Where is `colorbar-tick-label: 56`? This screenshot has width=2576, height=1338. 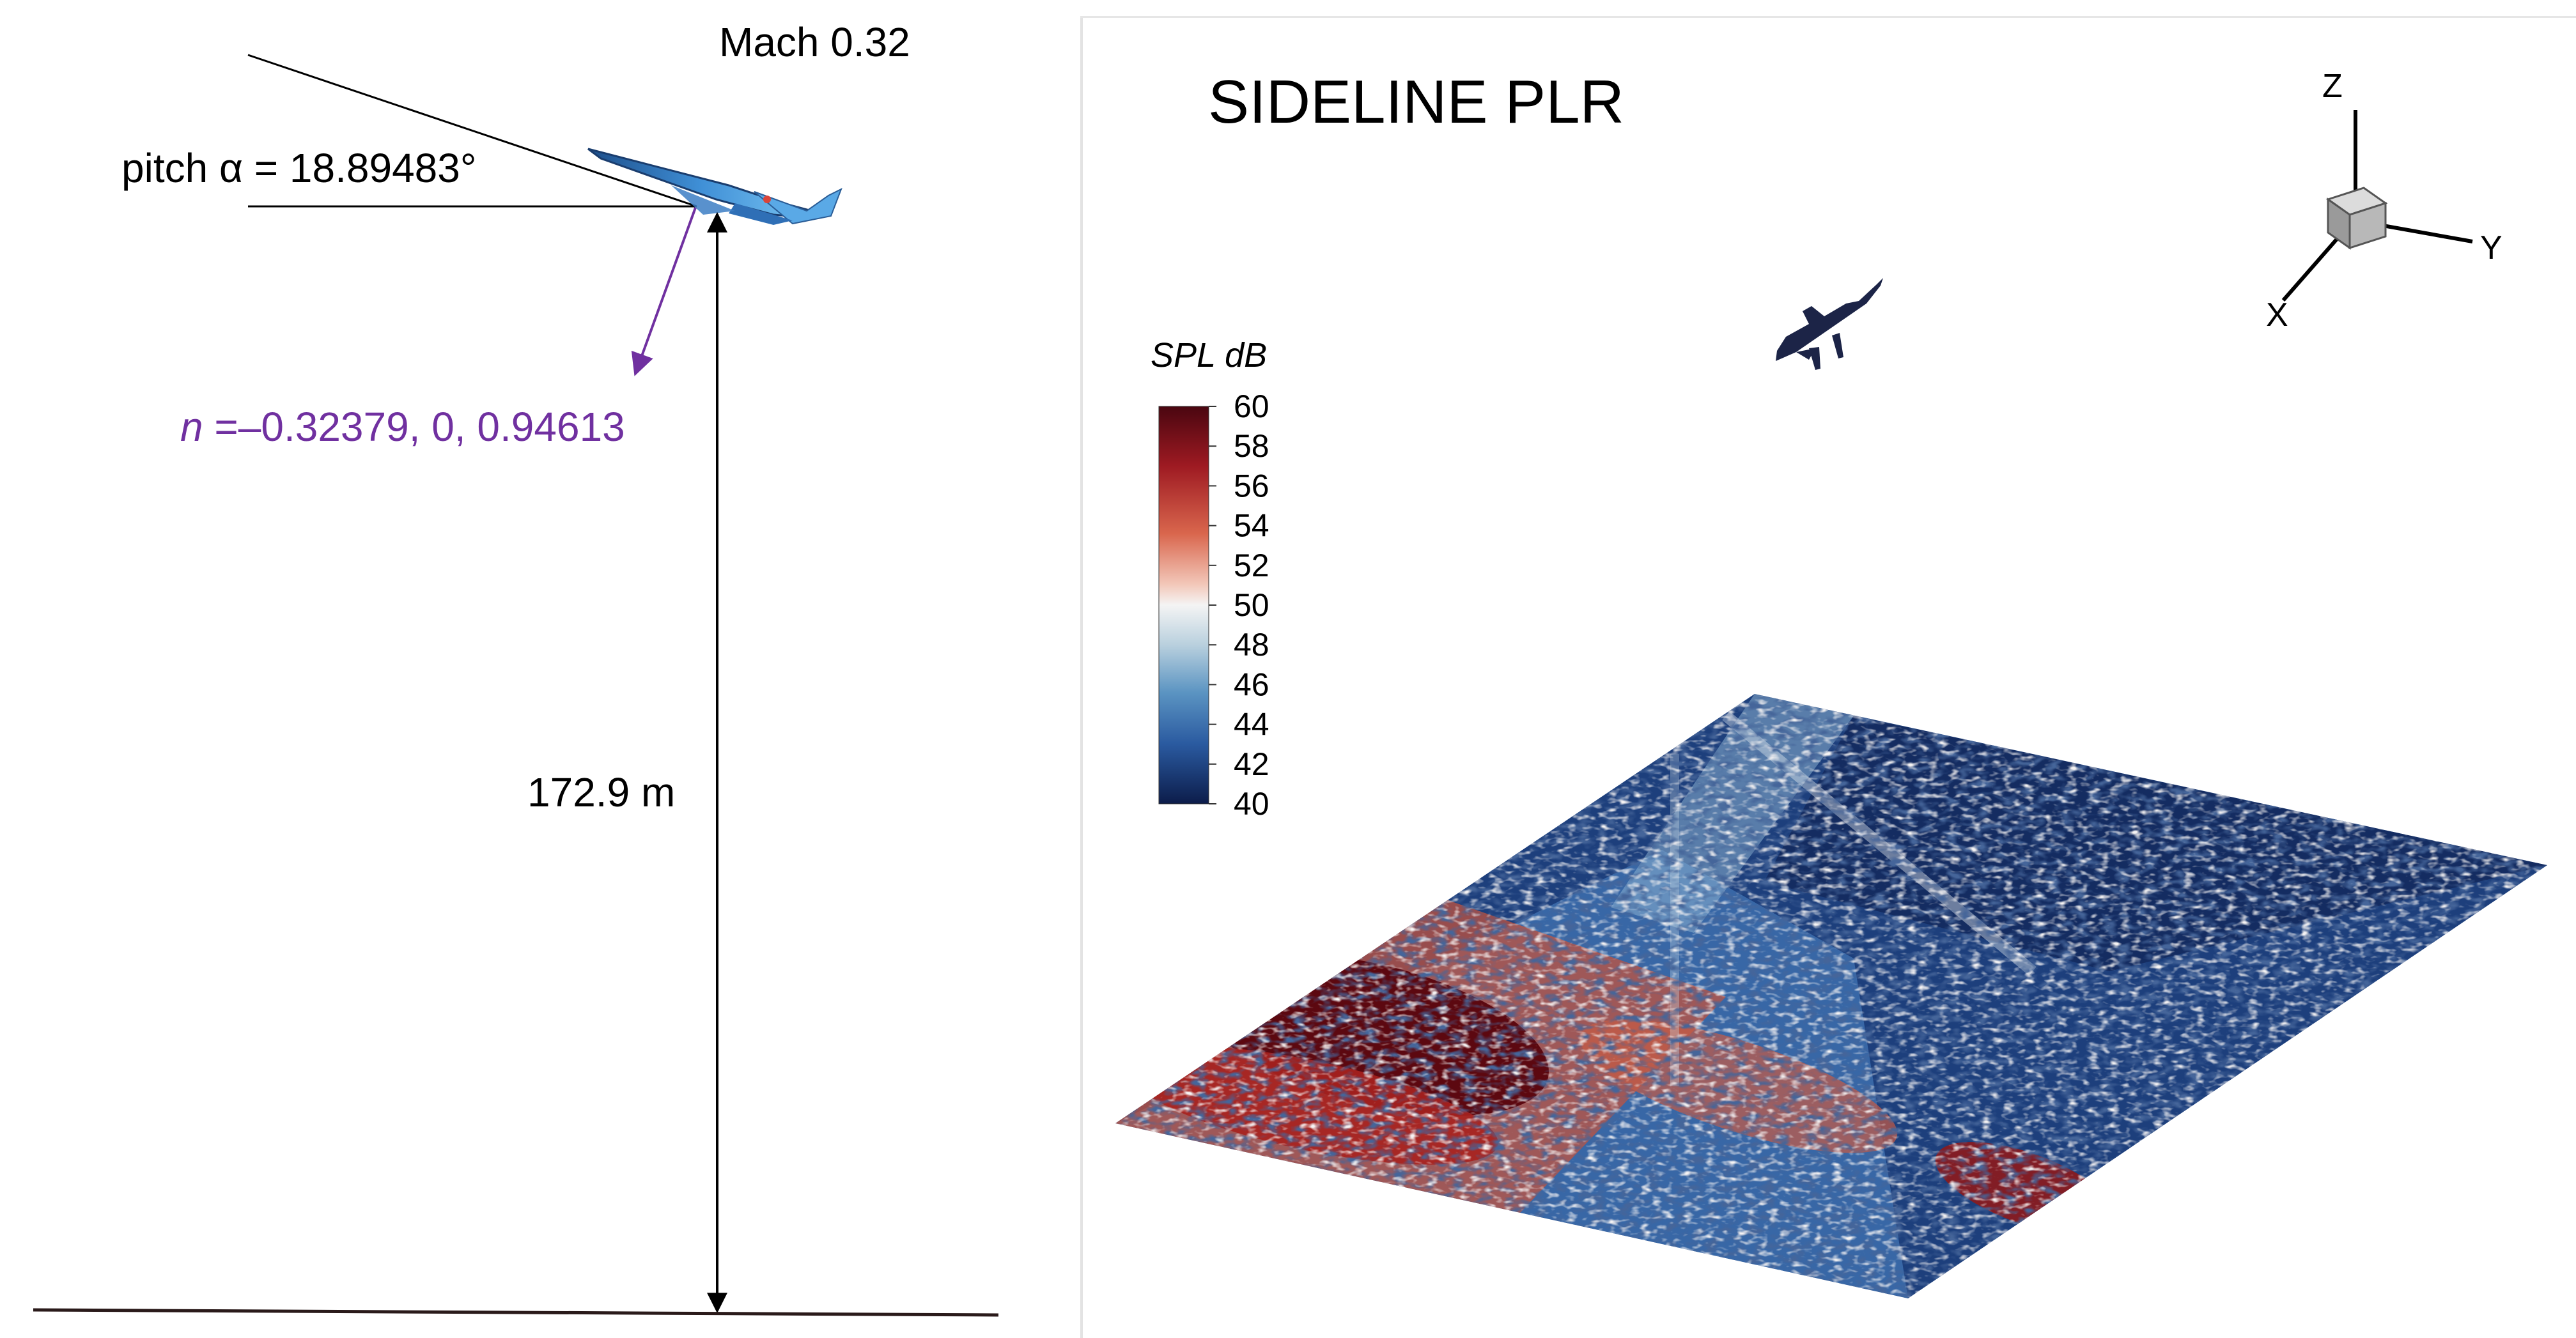
colorbar-tick-label: 56 is located at coordinates (1251, 486).